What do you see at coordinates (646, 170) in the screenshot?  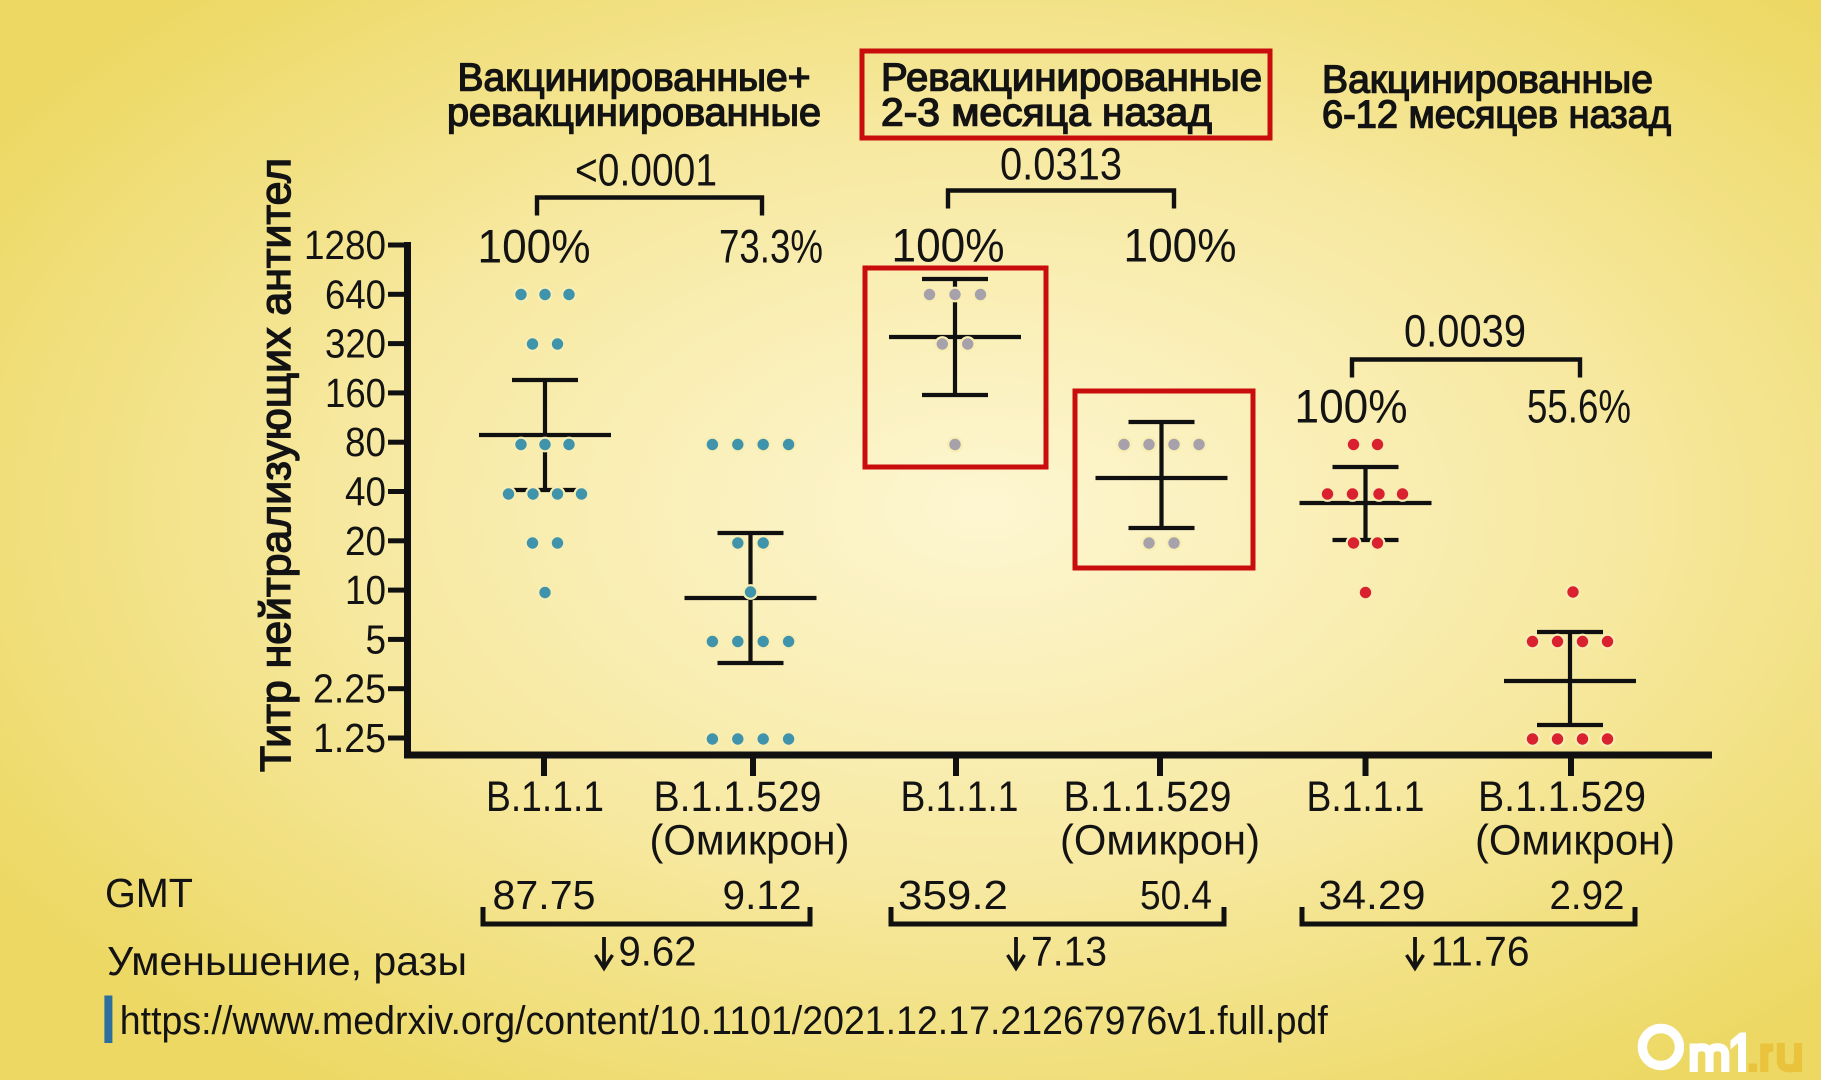 I see `svg-text: <0.0001` at bounding box center [646, 170].